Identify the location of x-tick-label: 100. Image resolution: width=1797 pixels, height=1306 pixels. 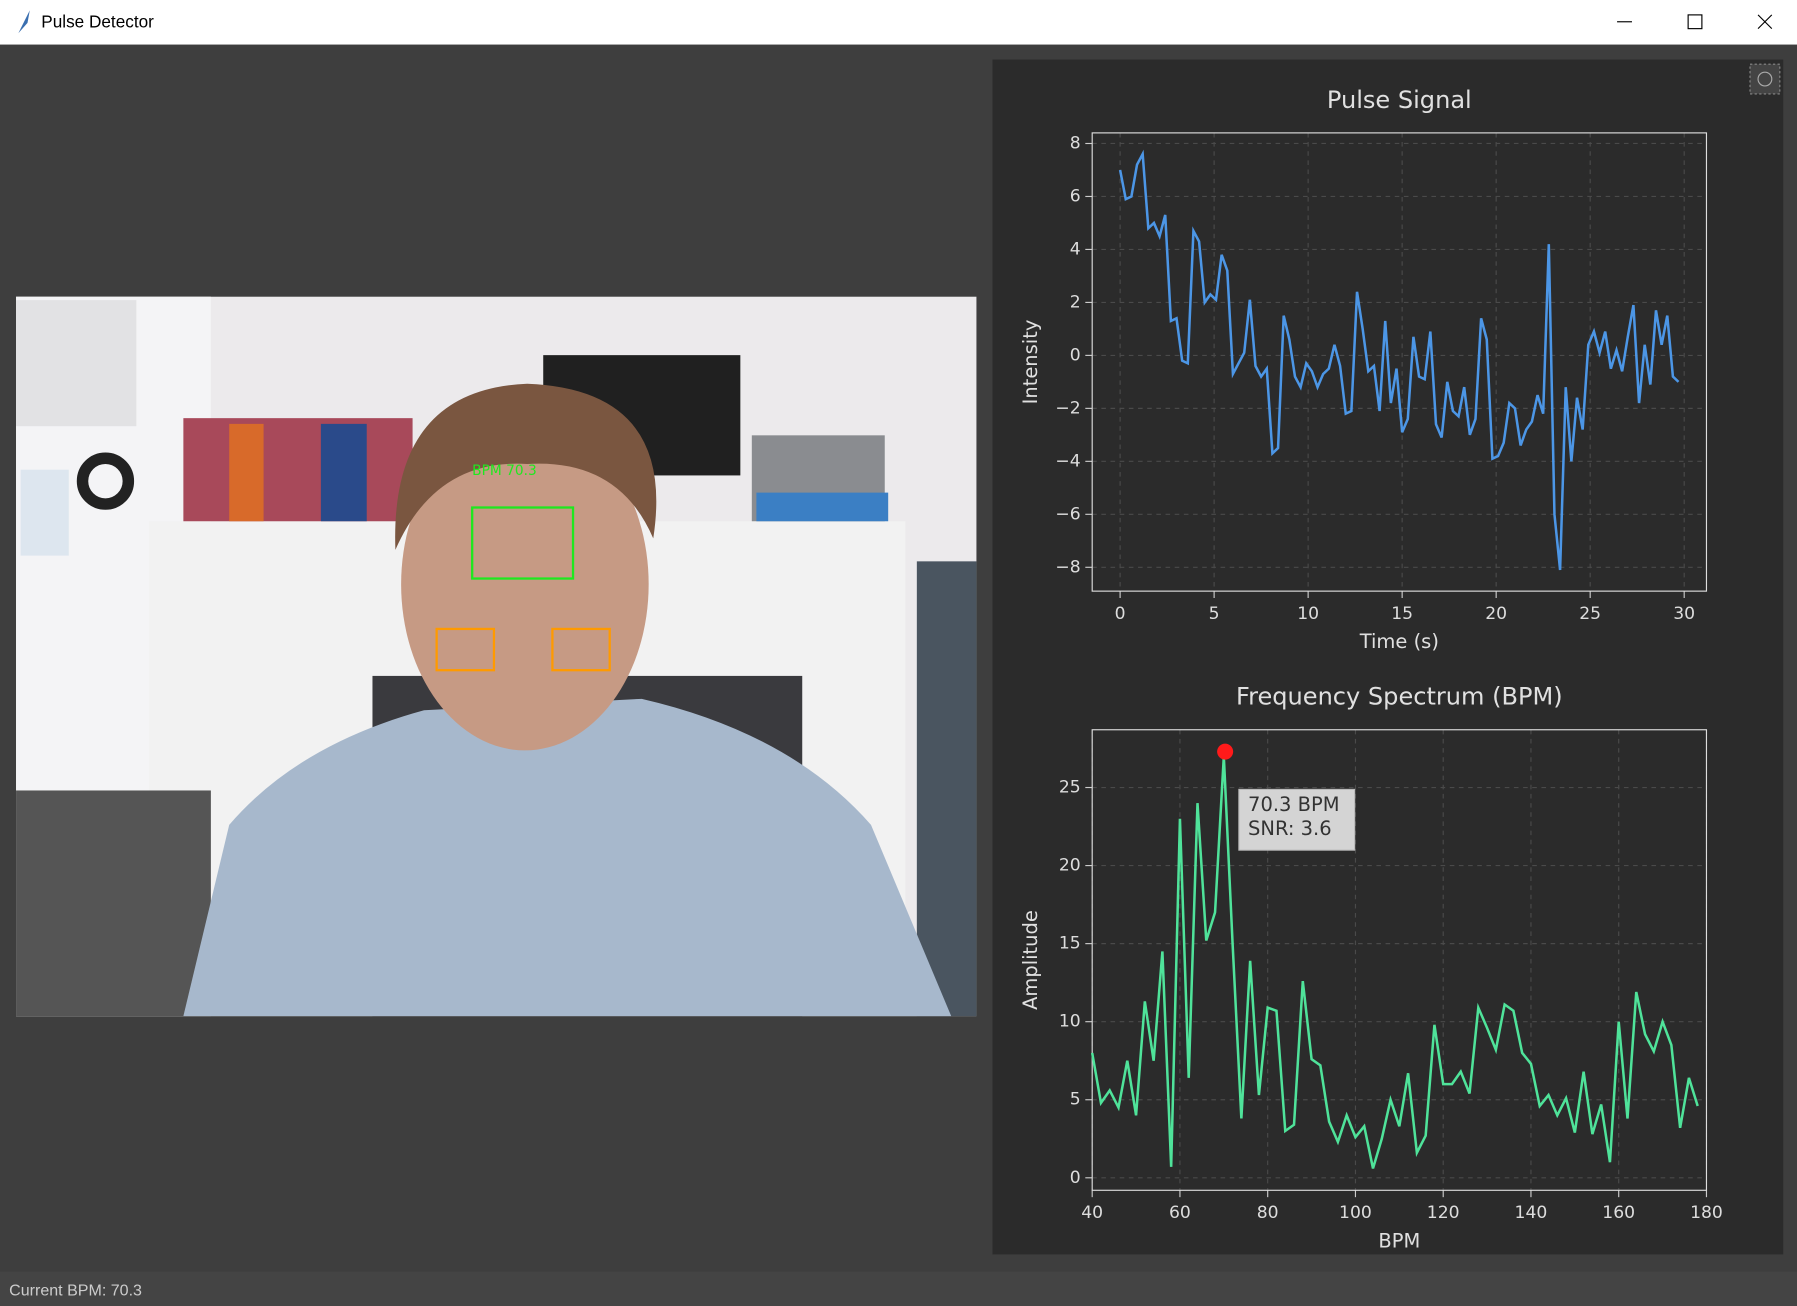
(1355, 1213).